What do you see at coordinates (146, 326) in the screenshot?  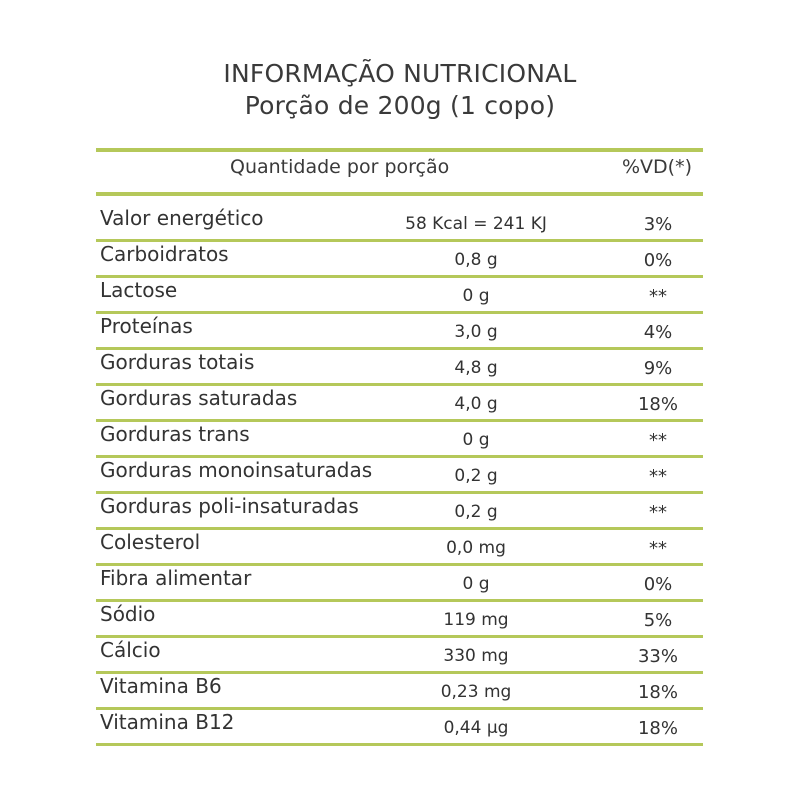 I see `nutrient-name: Proteínas` at bounding box center [146, 326].